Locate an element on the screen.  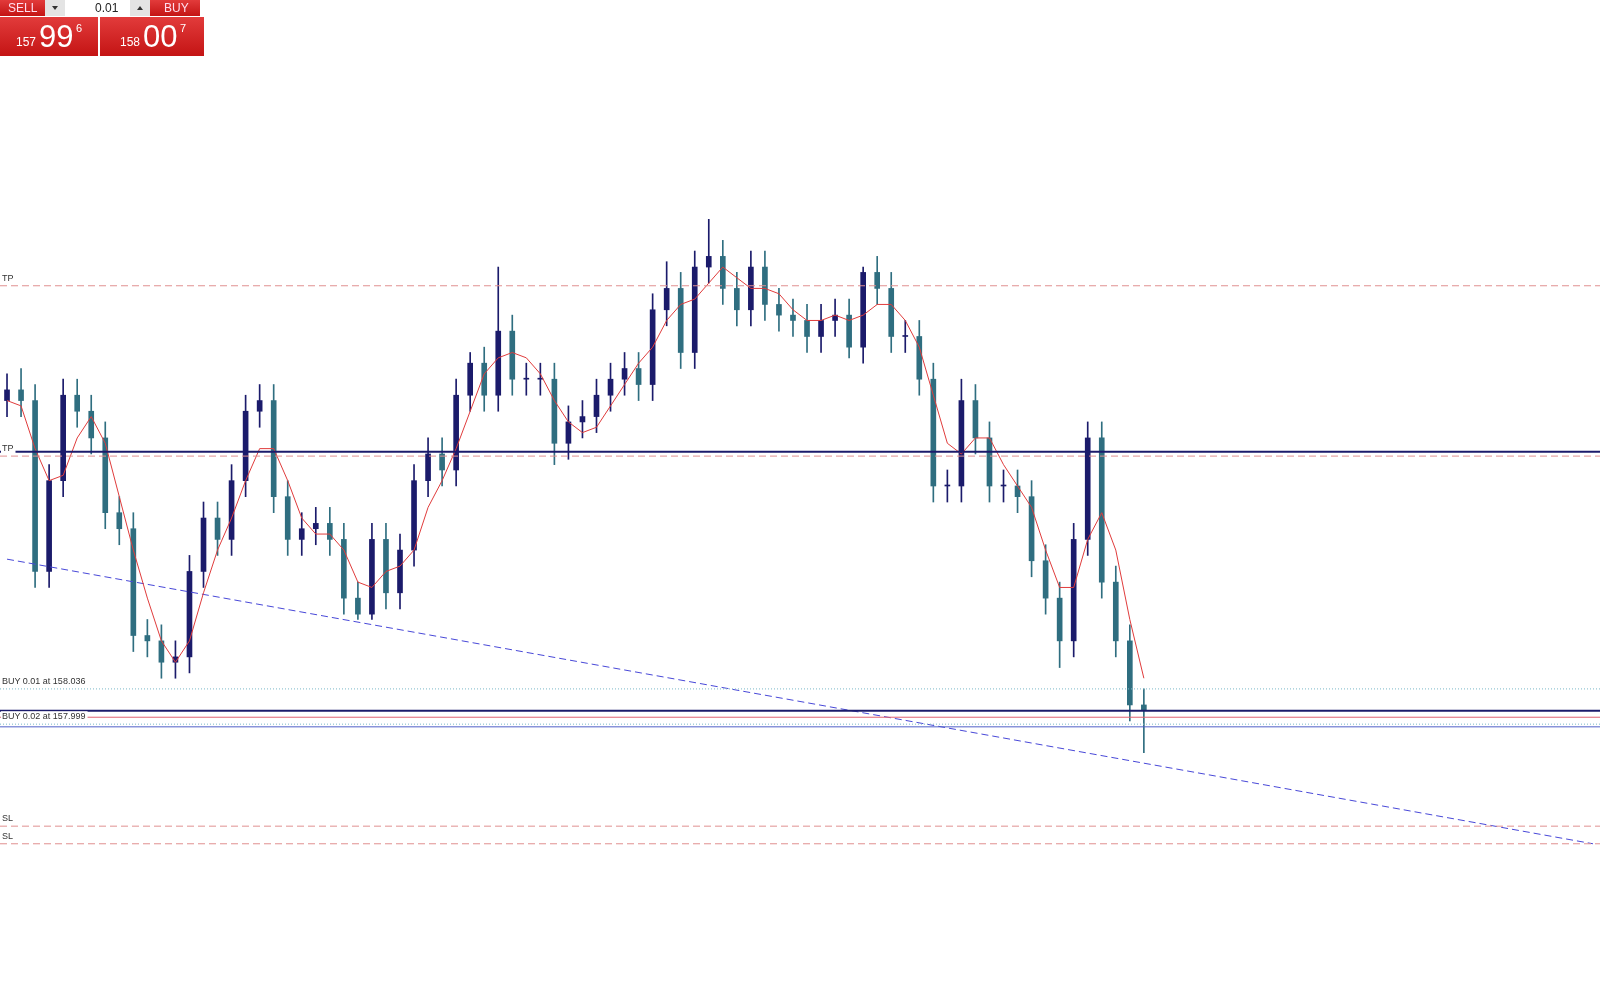
text: BUY is located at coordinates (176, 8).